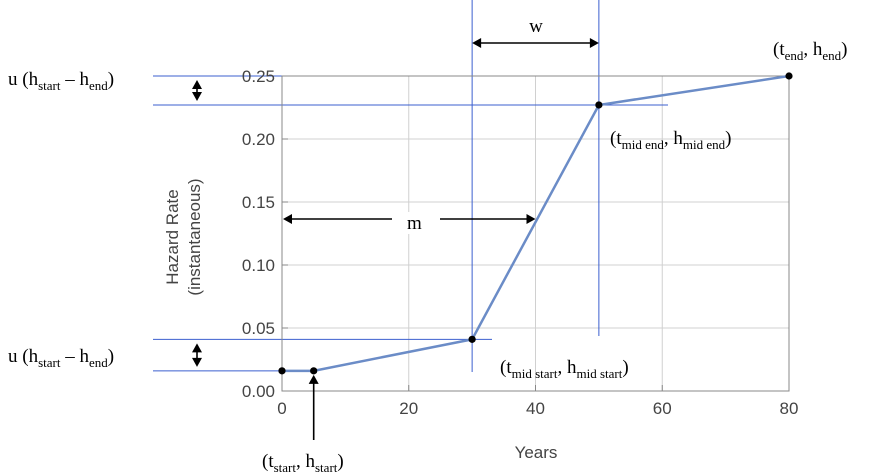  Describe the element at coordinates (477, 43) in the screenshot. I see `width-arrow-head-left` at that location.